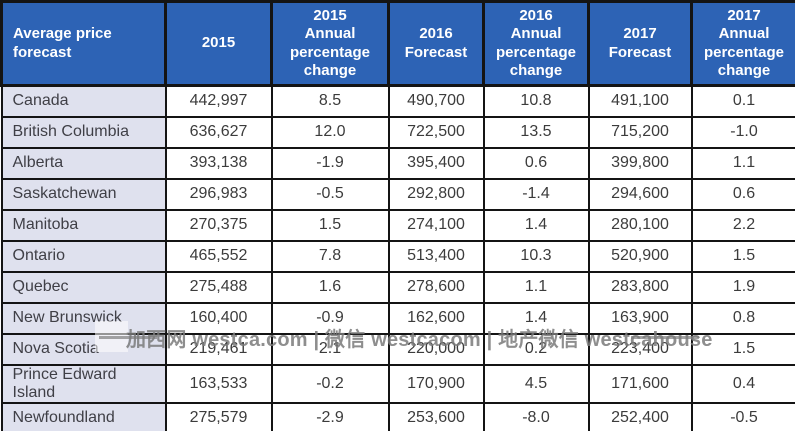  Describe the element at coordinates (436, 163) in the screenshot. I see `value-cell: 395,400` at that location.